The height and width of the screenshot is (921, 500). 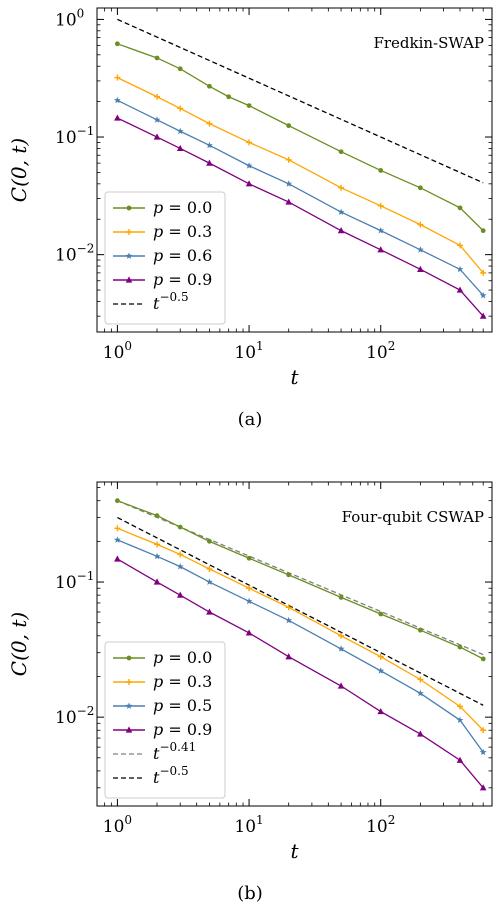 I want to click on panel-title: Fredkin-SWAP, so click(x=428, y=43).